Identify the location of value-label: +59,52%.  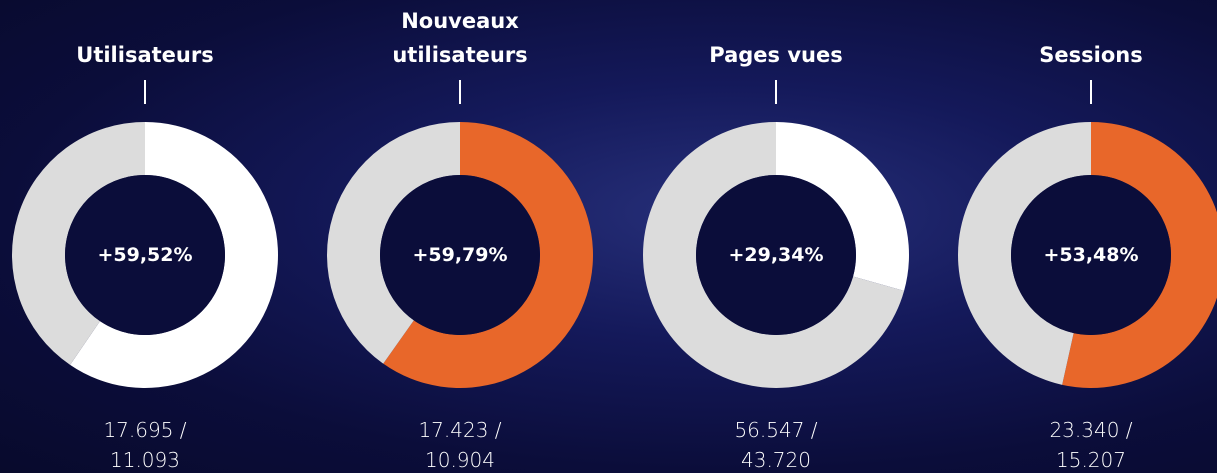
(145, 255).